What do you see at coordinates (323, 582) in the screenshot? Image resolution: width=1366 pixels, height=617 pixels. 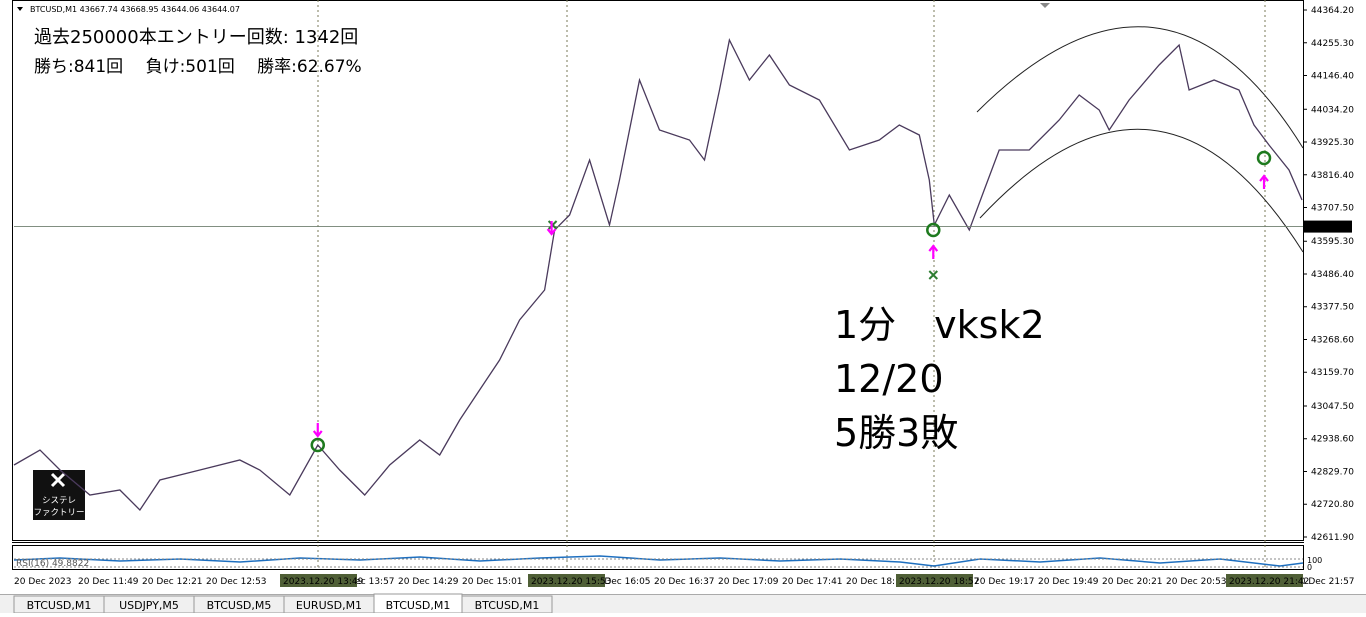 I see `time-highlight-label: 2023.12.20 13:49` at bounding box center [323, 582].